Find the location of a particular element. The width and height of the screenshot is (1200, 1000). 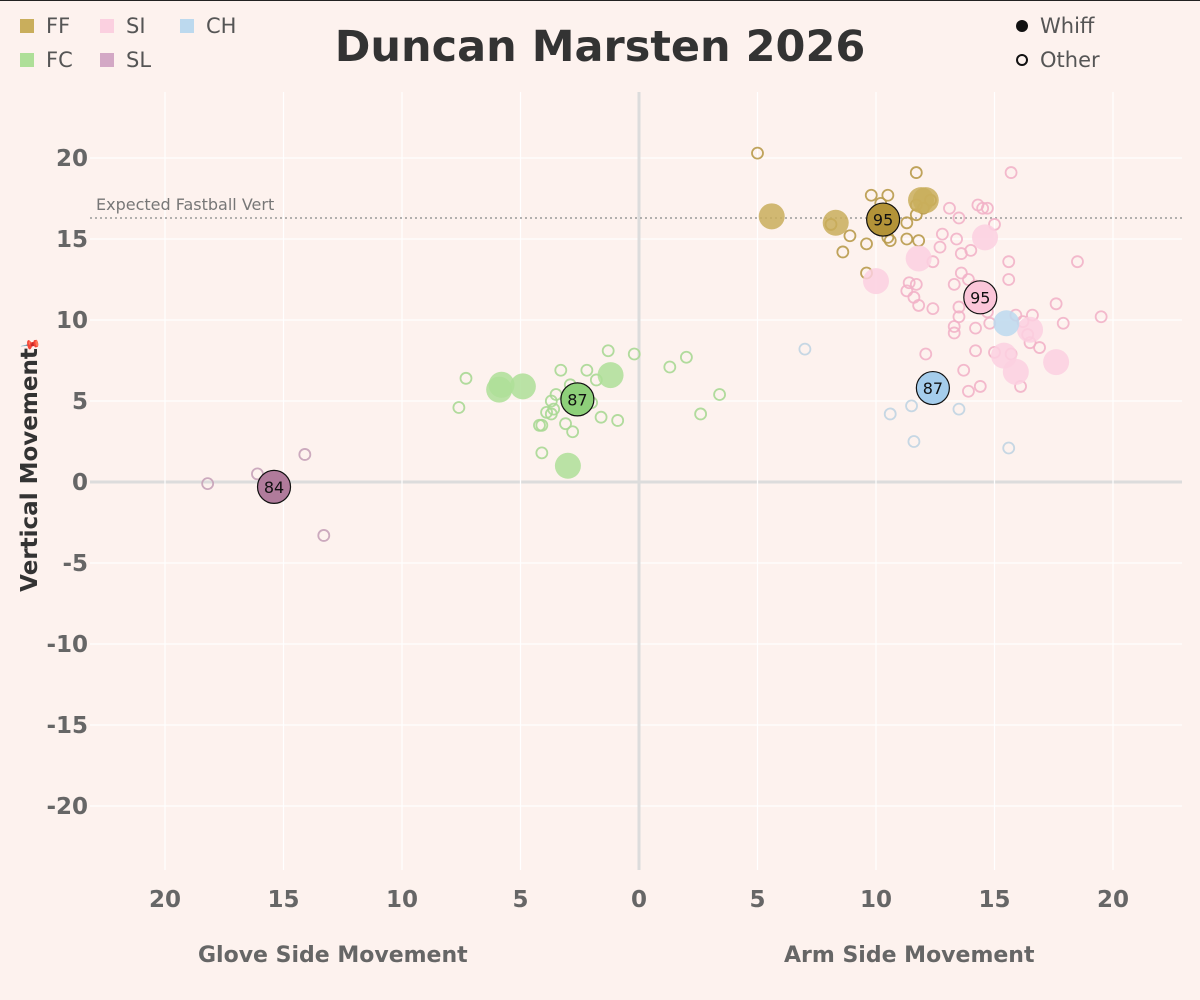

reference-line-group: Expected Fastball Vert is located at coordinates (636, 207).